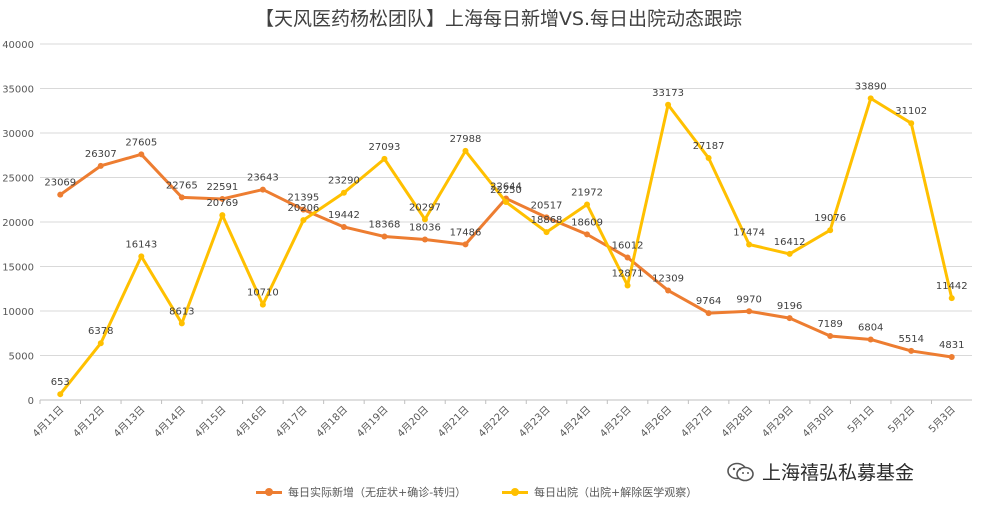  I want to click on y-tick-label: 40000, so click(18, 45).